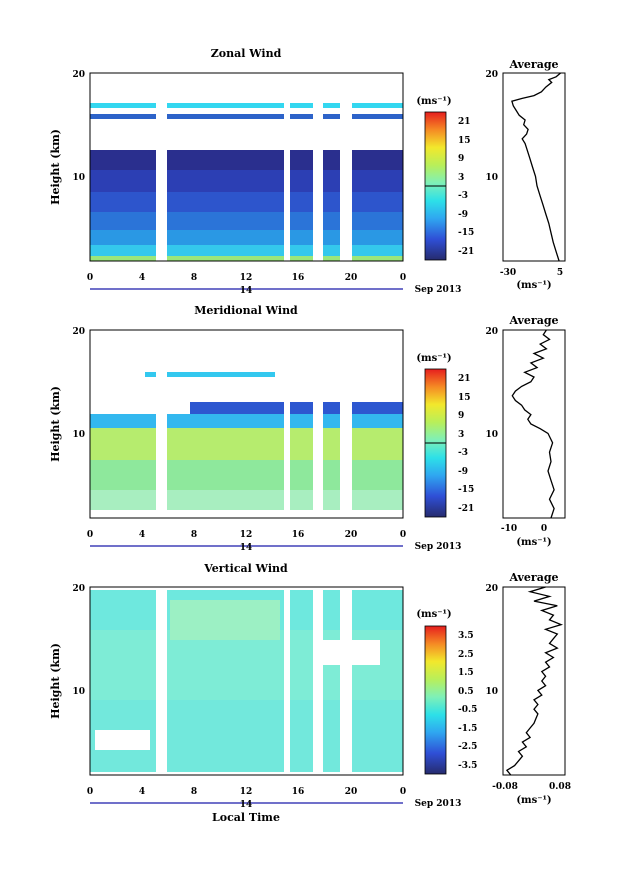  Describe the element at coordinates (466, 233) in the screenshot. I see `colorbar-tick-label: -15` at that location.